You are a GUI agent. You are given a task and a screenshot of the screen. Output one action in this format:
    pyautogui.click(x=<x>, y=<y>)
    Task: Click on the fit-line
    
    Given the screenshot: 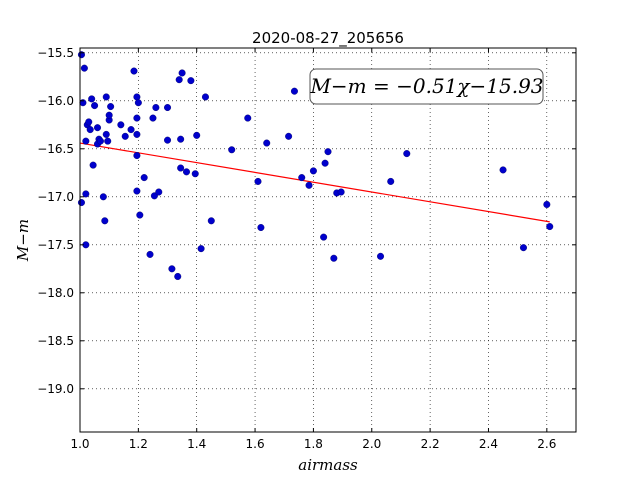 What is the action you would take?
    pyautogui.click(x=314, y=182)
    